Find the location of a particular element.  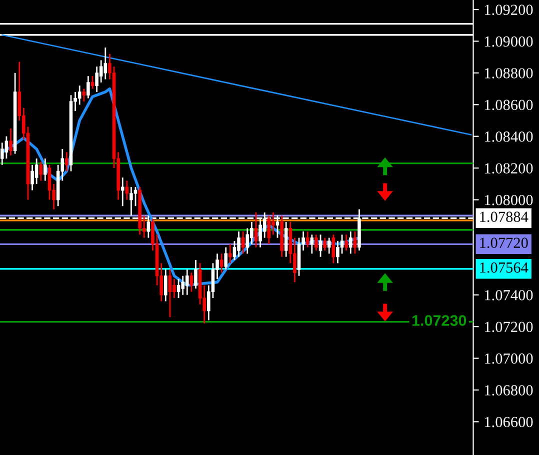

ref-line-label: 1.07720 is located at coordinates (504, 243).